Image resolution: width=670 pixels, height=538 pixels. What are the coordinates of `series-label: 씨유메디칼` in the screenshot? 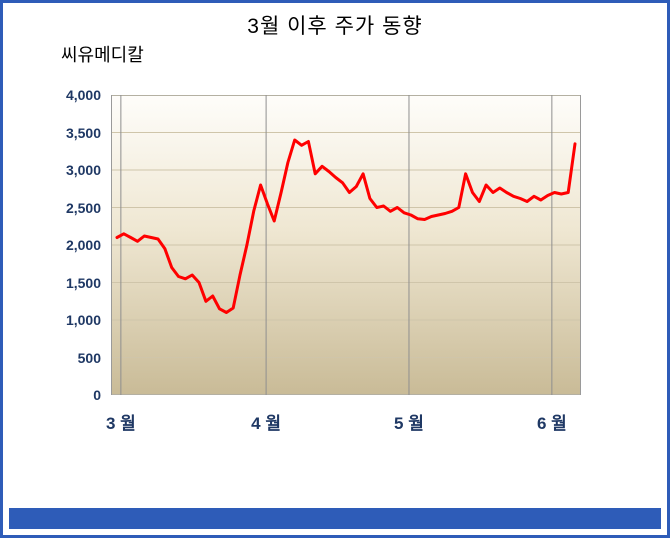 It's located at (102, 55).